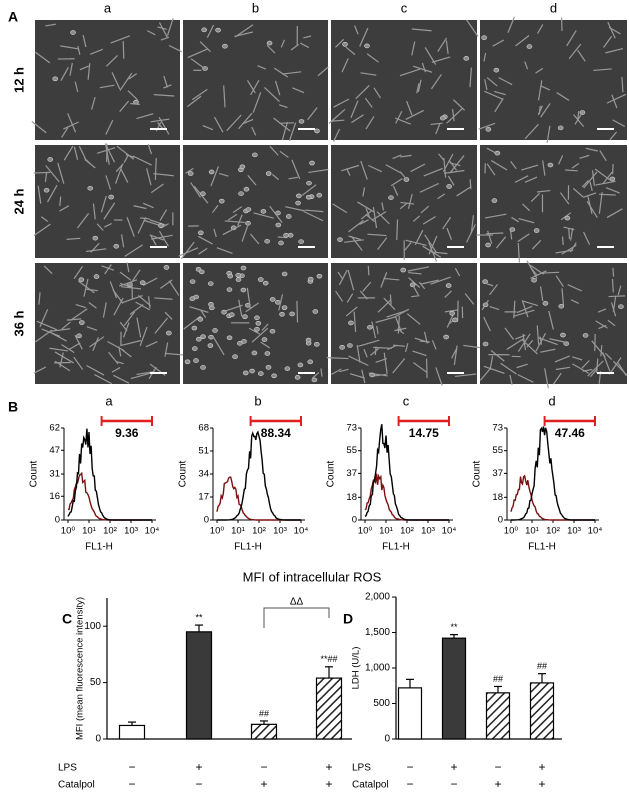 The image size is (629, 796). What do you see at coordinates (511, 531) in the screenshot?
I see `x-tick-label: 10⁰` at bounding box center [511, 531].